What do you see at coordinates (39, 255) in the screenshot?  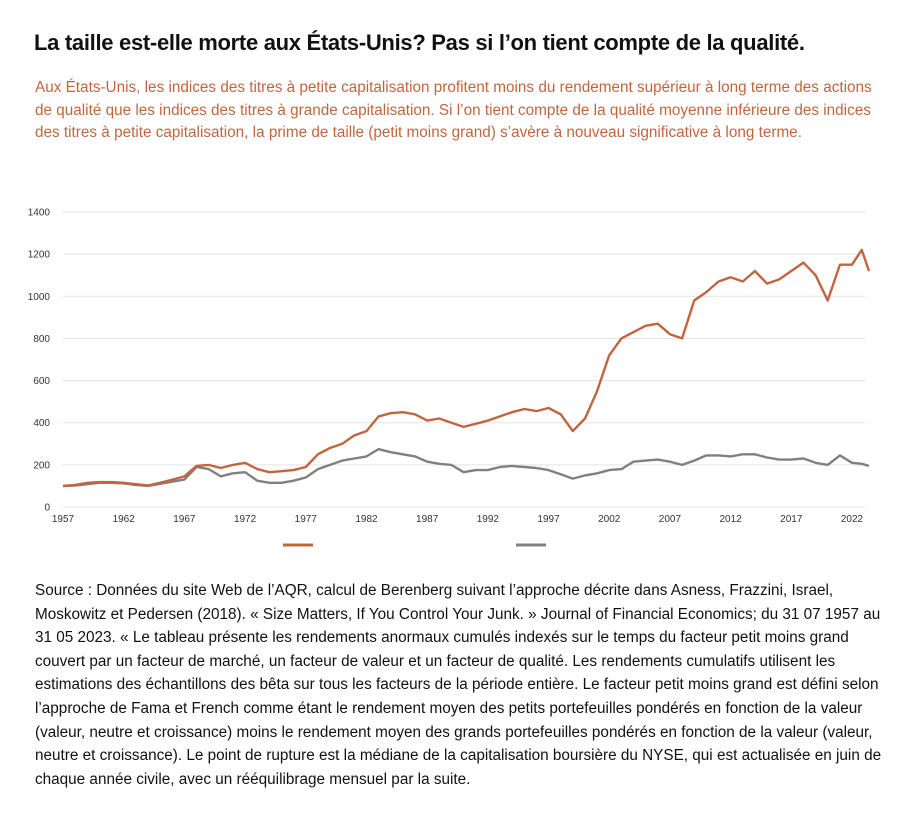 I see `y-tick-label: 1200` at bounding box center [39, 255].